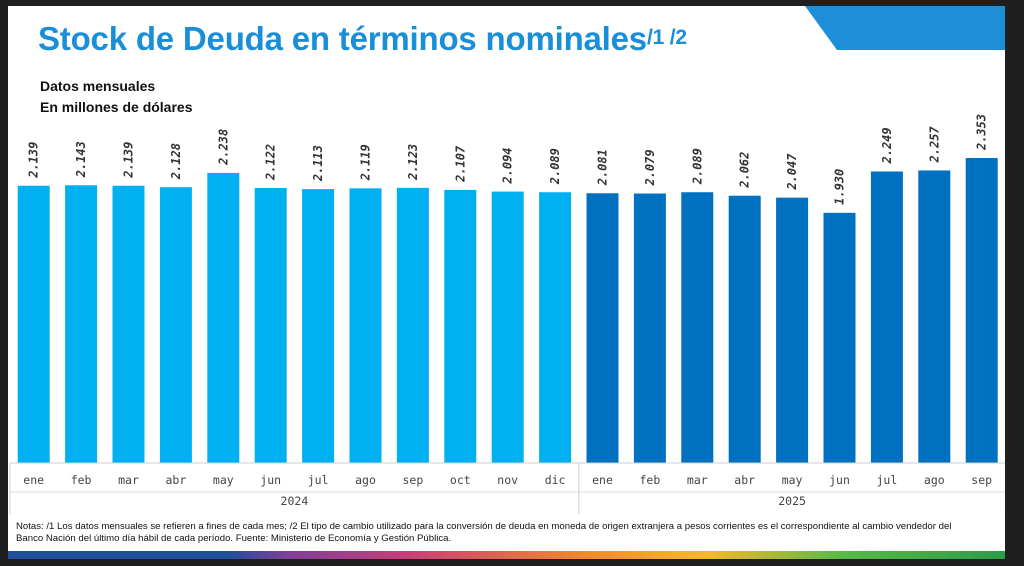 The height and width of the screenshot is (566, 1024). I want to click on color-stripe, so click(506, 555).